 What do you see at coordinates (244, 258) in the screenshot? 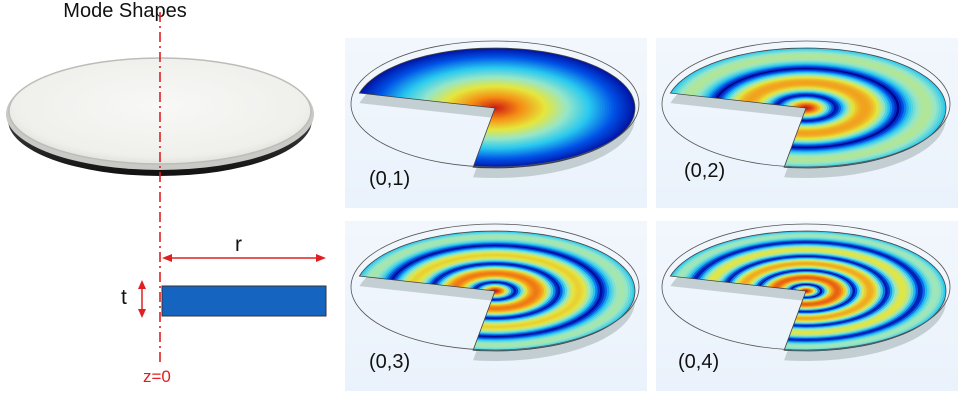
I see `radius-arrow` at bounding box center [244, 258].